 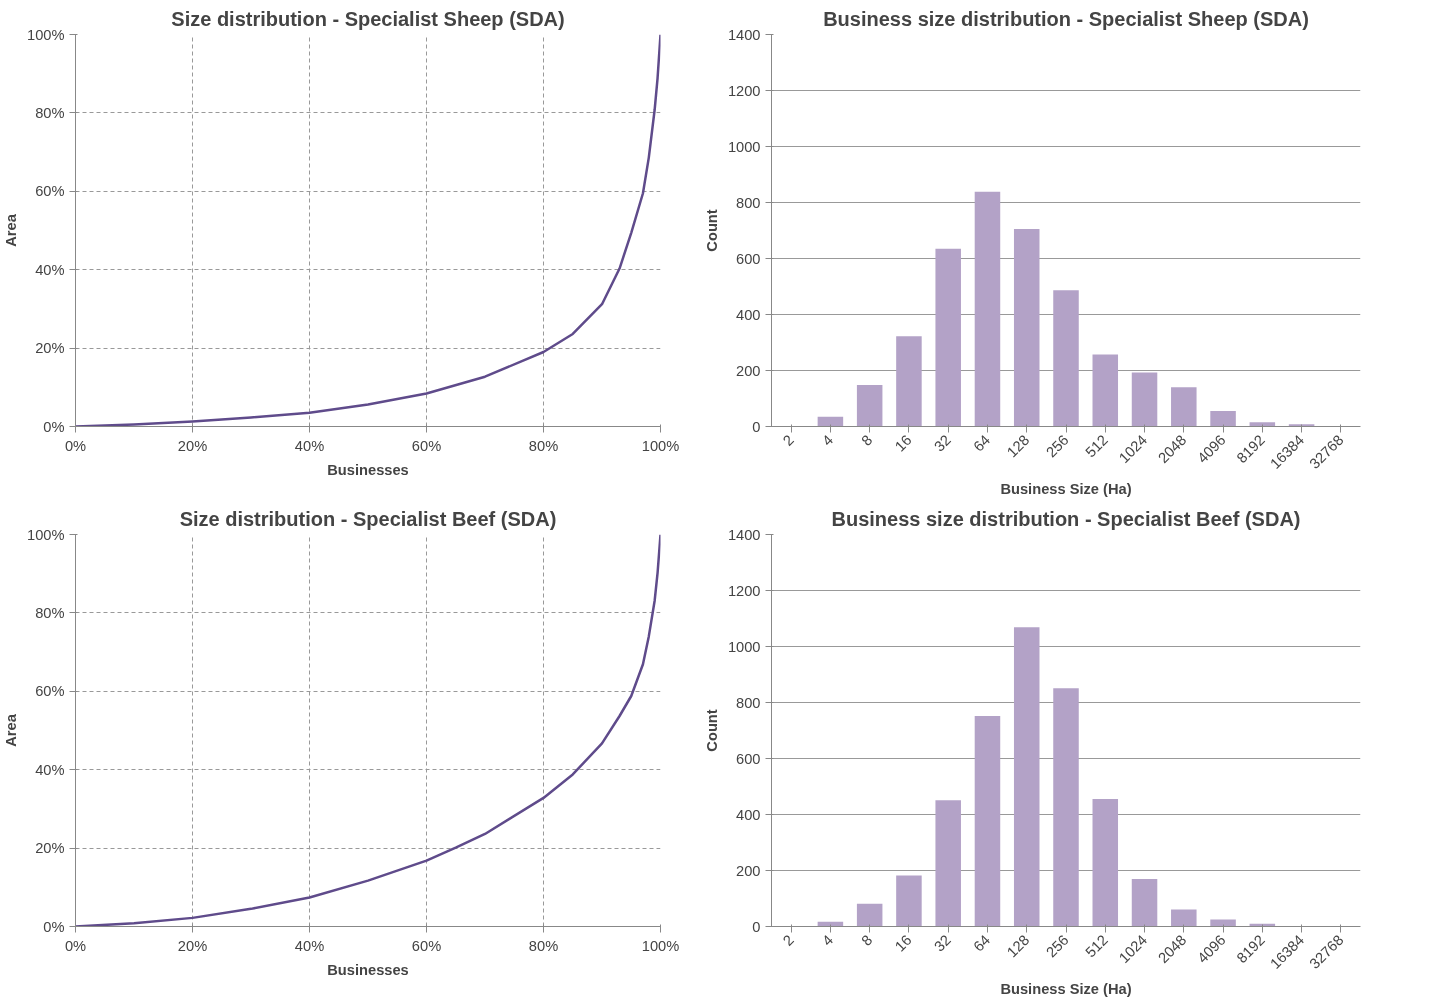 I want to click on chart-title: Size distribution - Specialist Beef (SDA), so click(x=368, y=518).